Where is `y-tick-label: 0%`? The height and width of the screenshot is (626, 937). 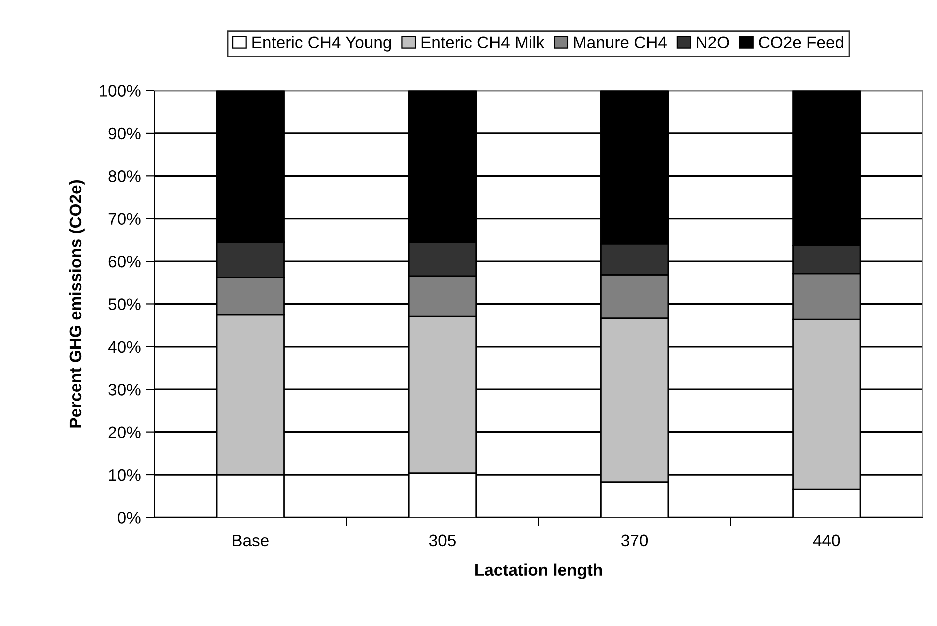
y-tick-label: 0% is located at coordinates (129, 518).